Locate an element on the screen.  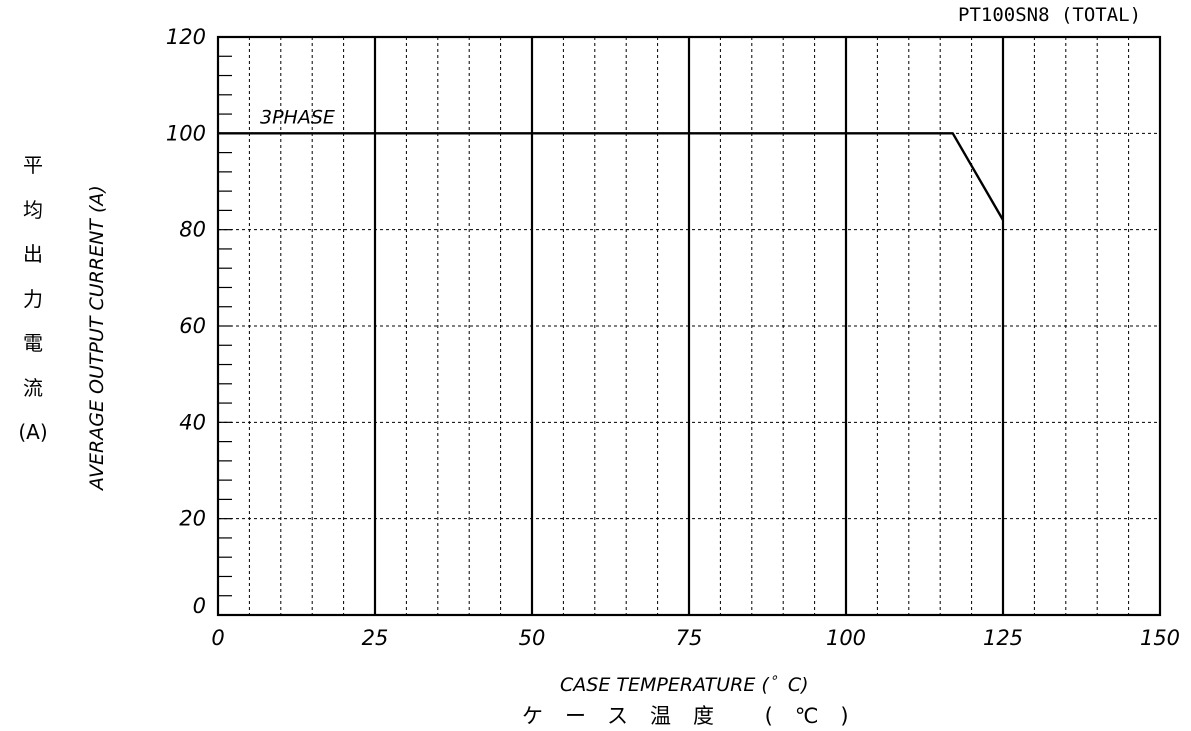
series-label: 3PHASE is located at coordinates (297, 117).